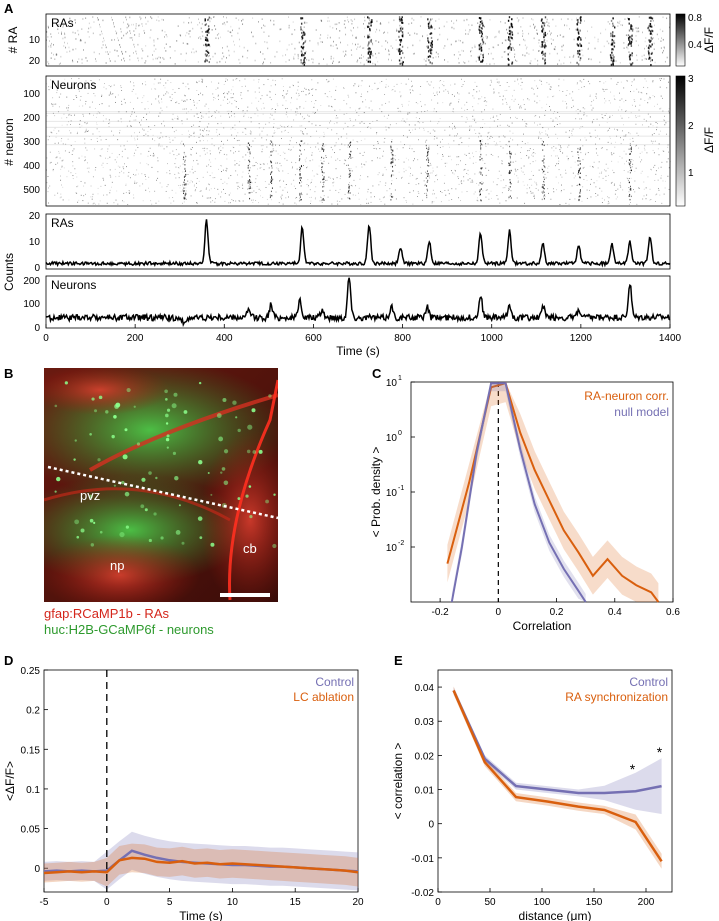 The image size is (719, 921). What do you see at coordinates (633, 769) in the screenshot?
I see `panel-e-significance: *` at bounding box center [633, 769].